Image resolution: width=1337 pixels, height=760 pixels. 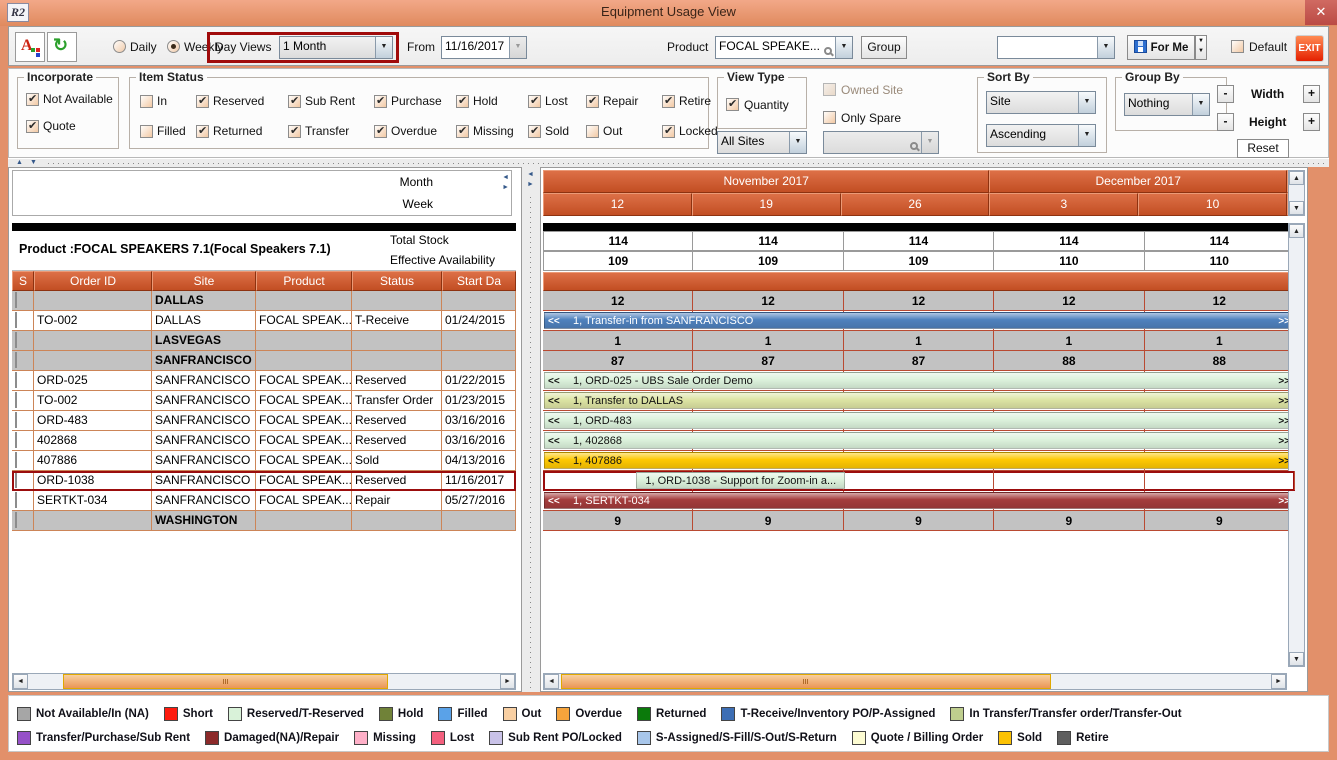 What do you see at coordinates (829, 89) in the screenshot?
I see `owned-site-checkbox` at bounding box center [829, 89].